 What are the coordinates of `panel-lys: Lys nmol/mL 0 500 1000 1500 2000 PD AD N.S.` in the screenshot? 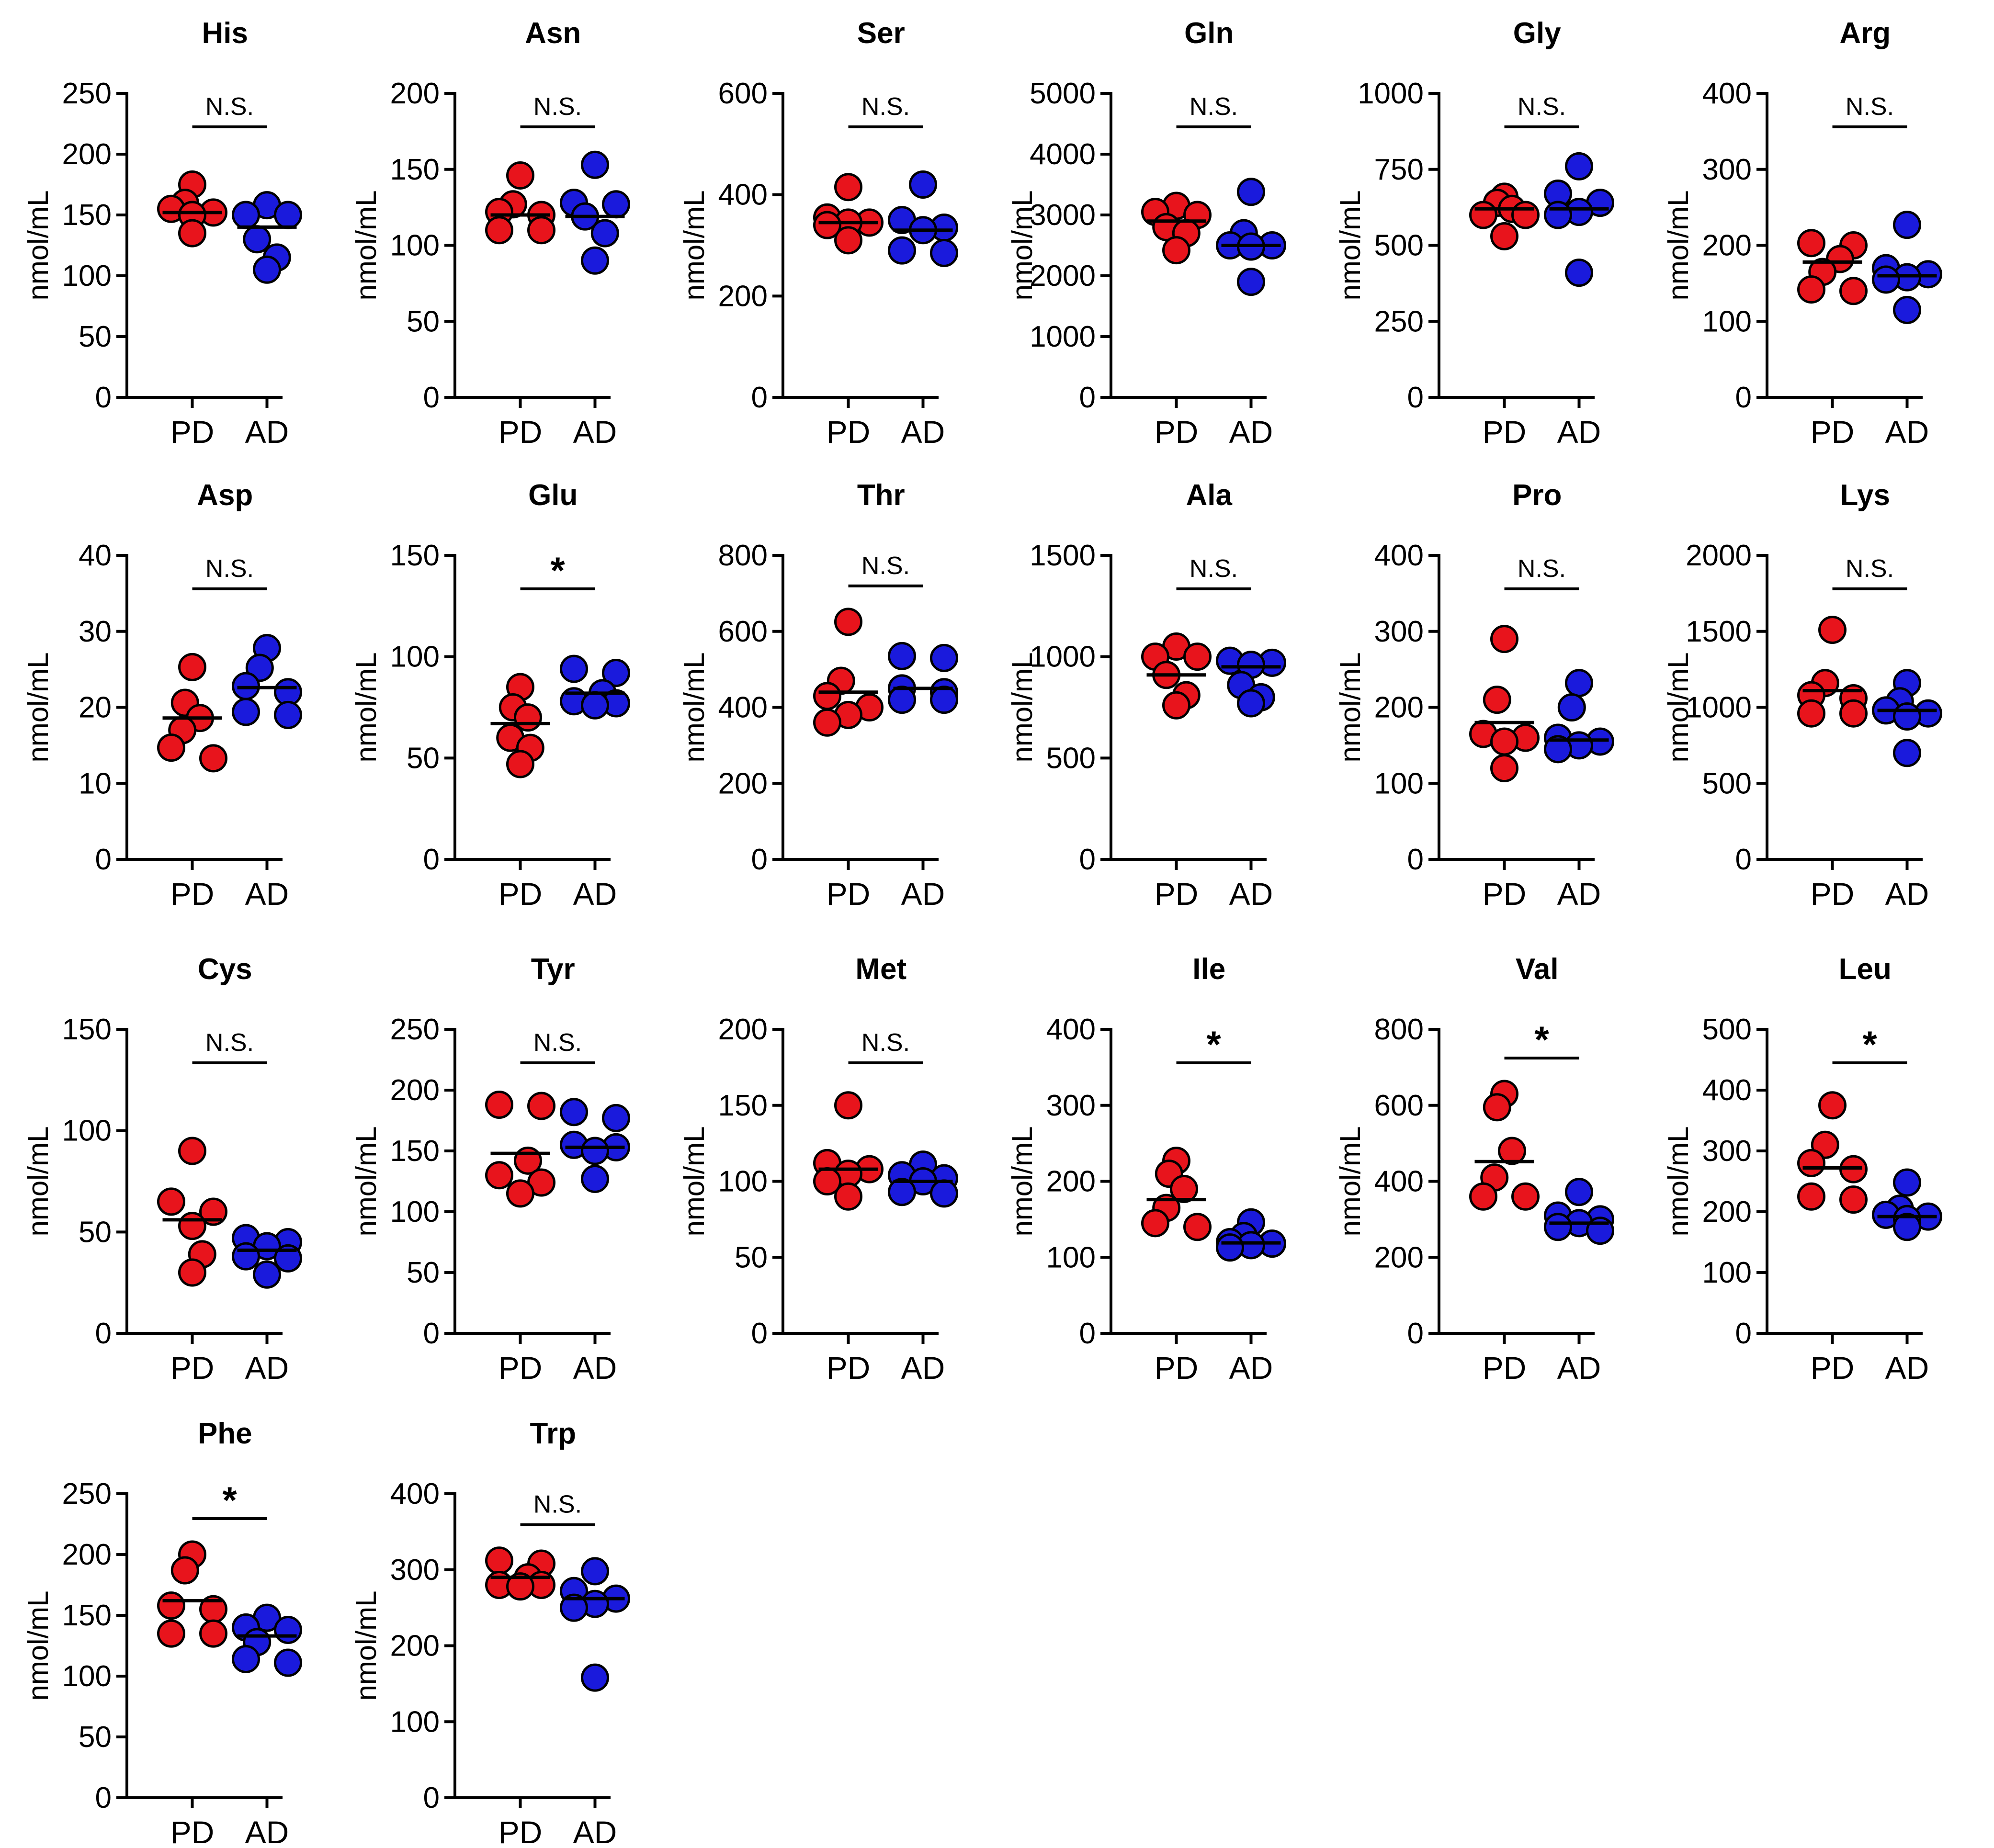 It's located at (1802, 695).